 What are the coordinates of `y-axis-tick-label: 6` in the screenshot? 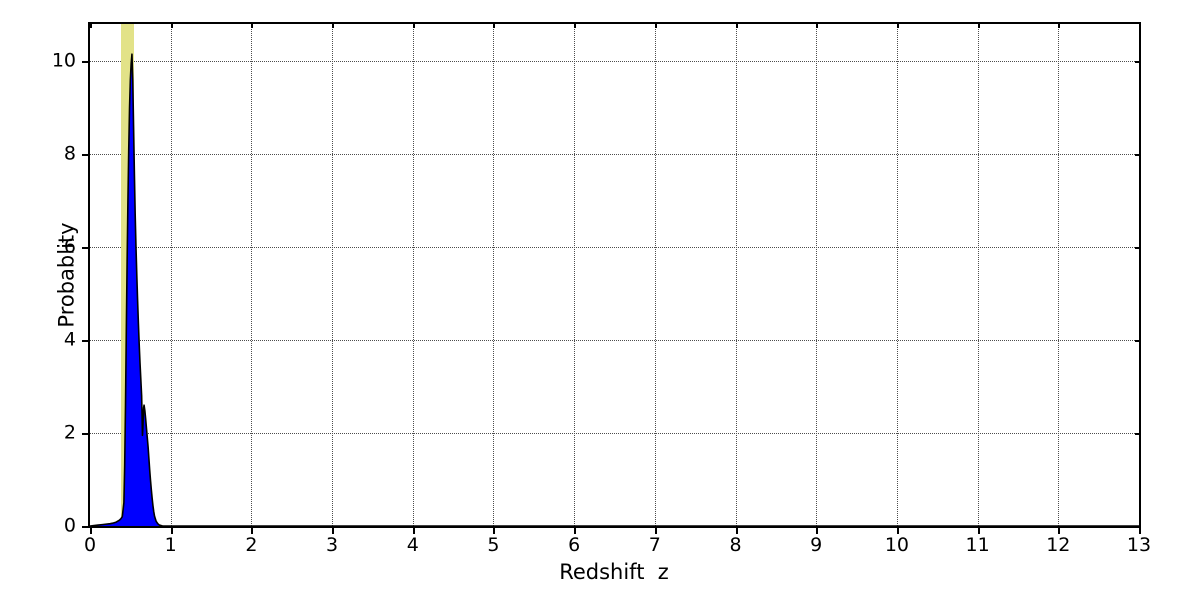 It's located at (69, 246).